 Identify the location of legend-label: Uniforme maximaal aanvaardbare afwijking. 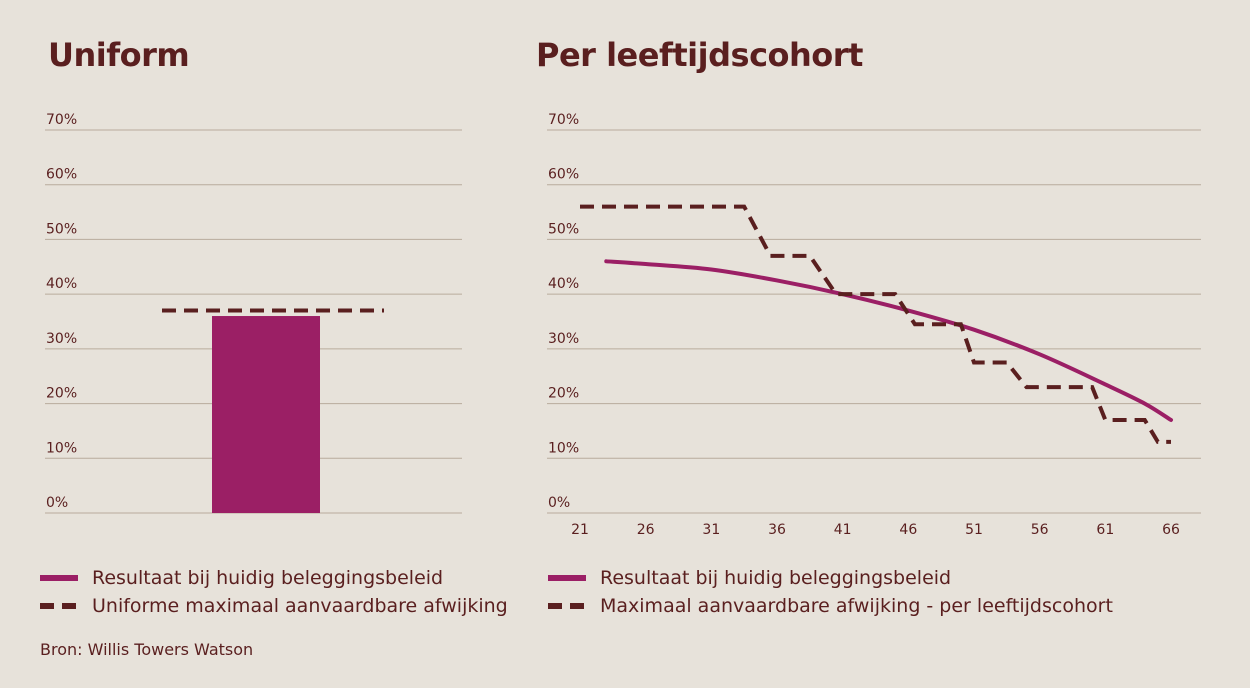
(300, 606).